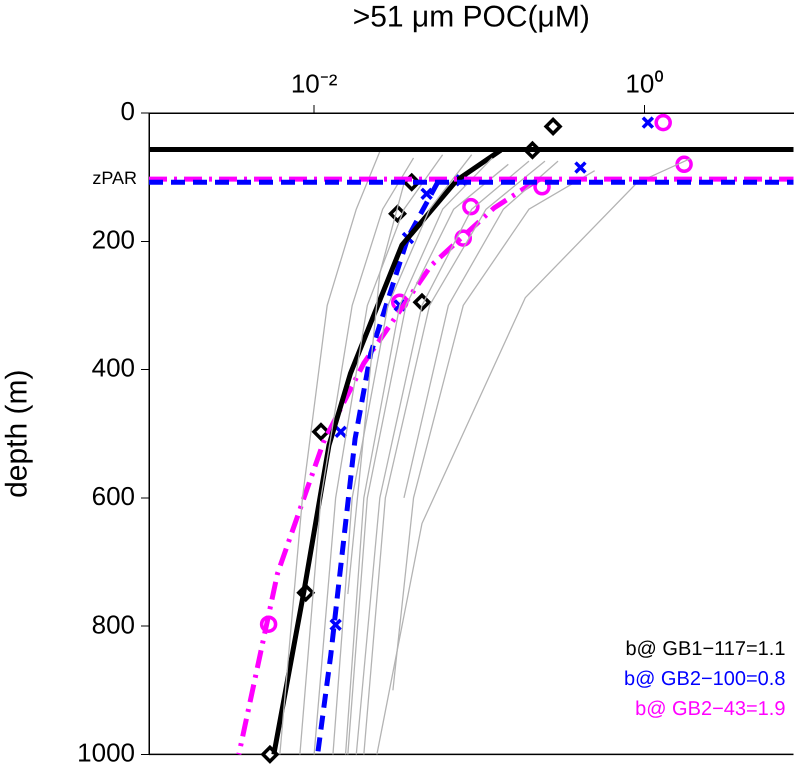 Image resolution: width=804 pixels, height=776 pixels. Describe the element at coordinates (644, 83) in the screenshot. I see `x-tick-label: 10⁰` at that location.